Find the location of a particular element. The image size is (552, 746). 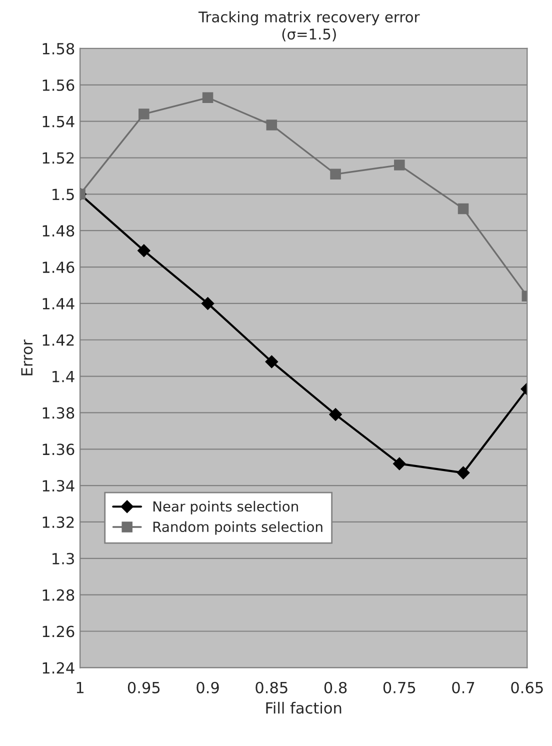

legend-label: Near points selection is located at coordinates (225, 507).